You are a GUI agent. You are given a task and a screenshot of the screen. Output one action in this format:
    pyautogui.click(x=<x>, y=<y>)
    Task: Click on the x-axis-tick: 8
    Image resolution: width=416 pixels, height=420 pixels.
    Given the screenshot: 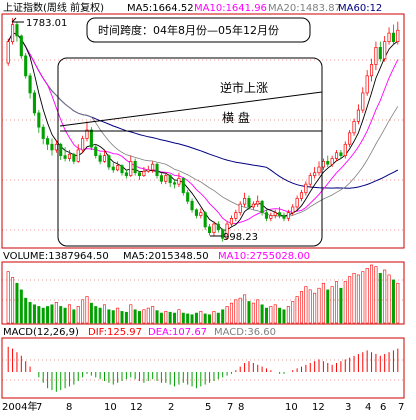 What is the action you would take?
    pyautogui.click(x=241, y=407)
    